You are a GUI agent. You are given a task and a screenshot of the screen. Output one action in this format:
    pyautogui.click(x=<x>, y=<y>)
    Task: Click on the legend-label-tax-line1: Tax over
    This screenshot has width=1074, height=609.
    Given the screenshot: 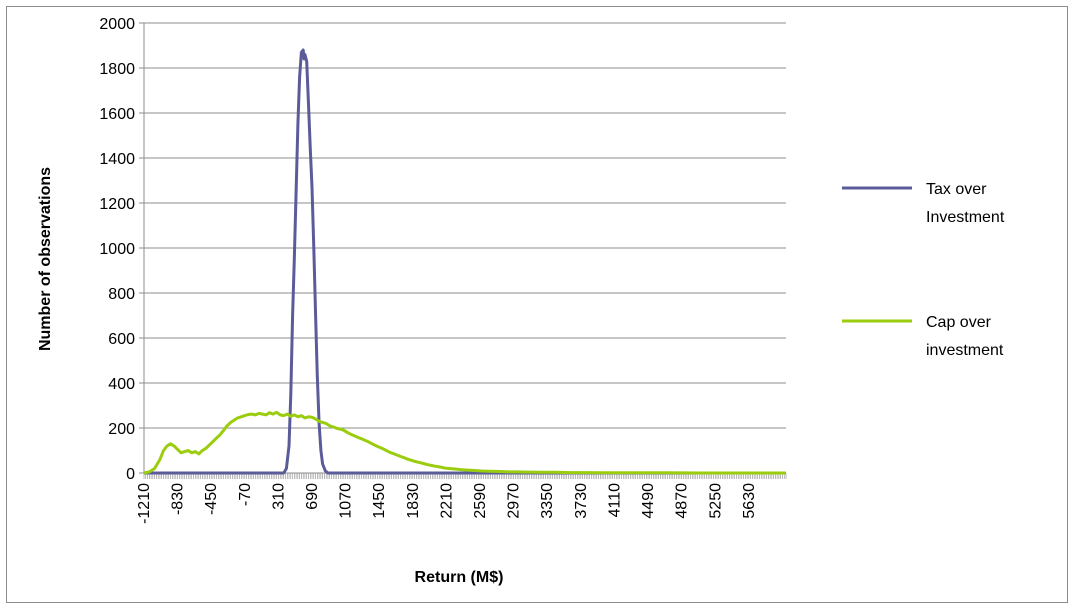 What is the action you would take?
    pyautogui.click(x=956, y=189)
    